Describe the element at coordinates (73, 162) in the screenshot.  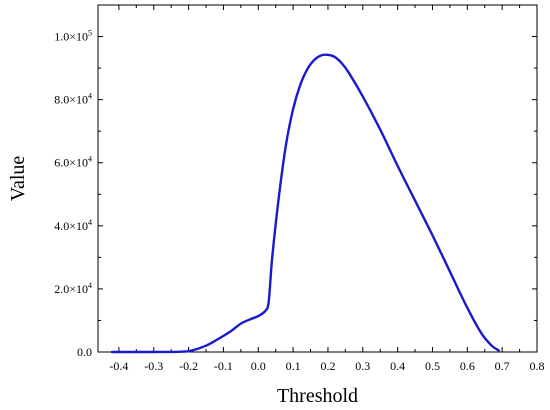
I see `y-tick-label: 6.0×10⁴` at that location.